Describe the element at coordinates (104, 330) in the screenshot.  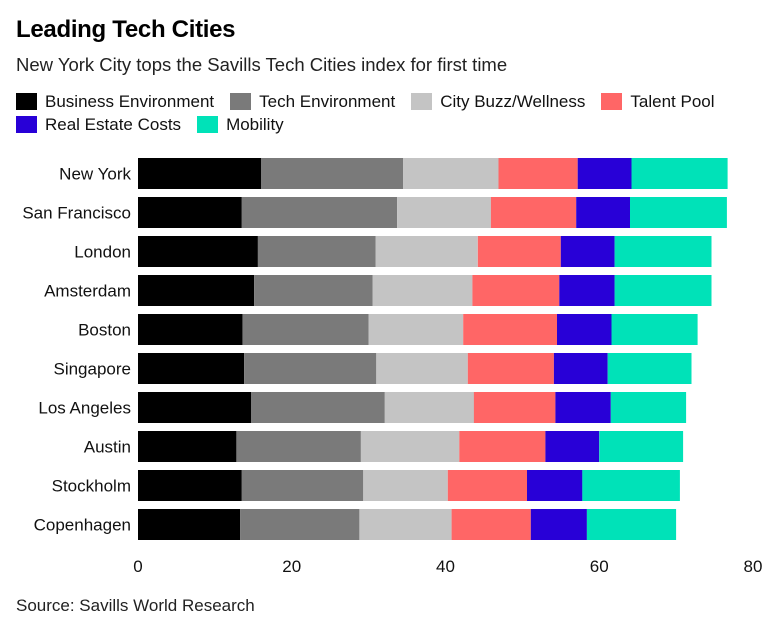
I see `category-label: Boston` at that location.